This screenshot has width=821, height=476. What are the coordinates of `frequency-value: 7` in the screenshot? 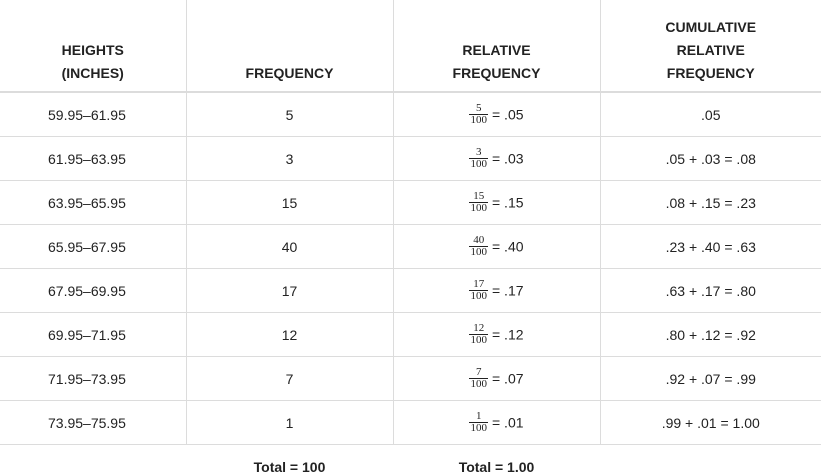 It's located at (289, 379).